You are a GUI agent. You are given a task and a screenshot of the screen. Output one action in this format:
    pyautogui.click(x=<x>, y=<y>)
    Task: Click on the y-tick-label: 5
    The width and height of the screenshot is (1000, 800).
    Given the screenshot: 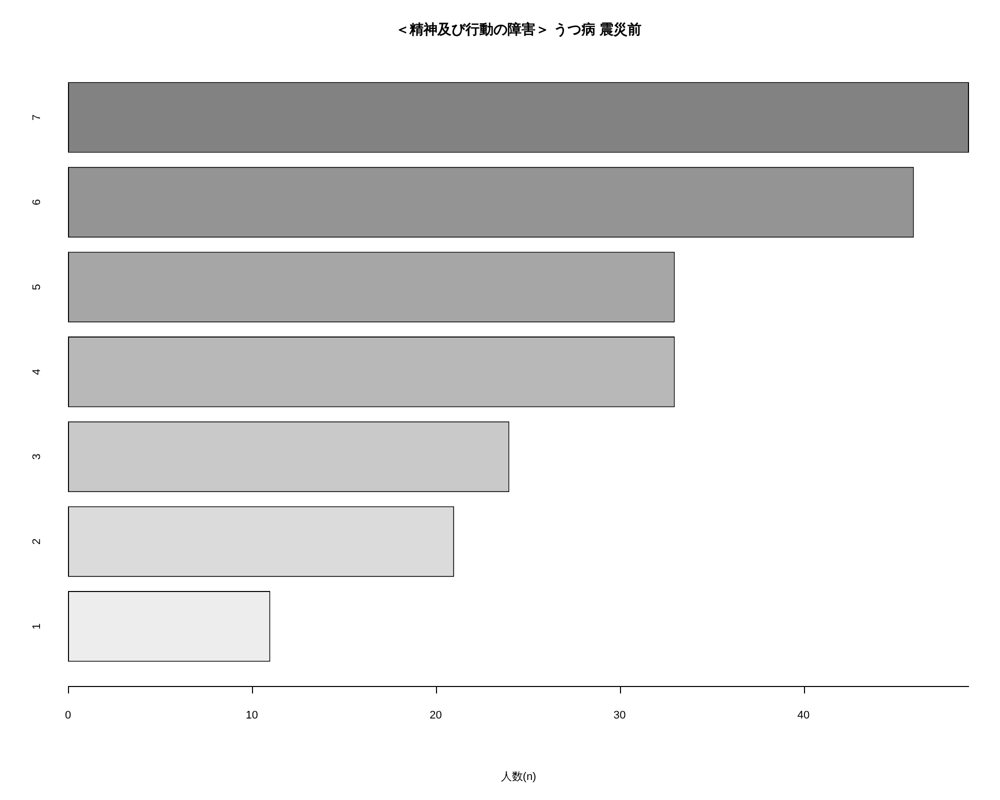 What is the action you would take?
    pyautogui.click(x=37, y=287)
    